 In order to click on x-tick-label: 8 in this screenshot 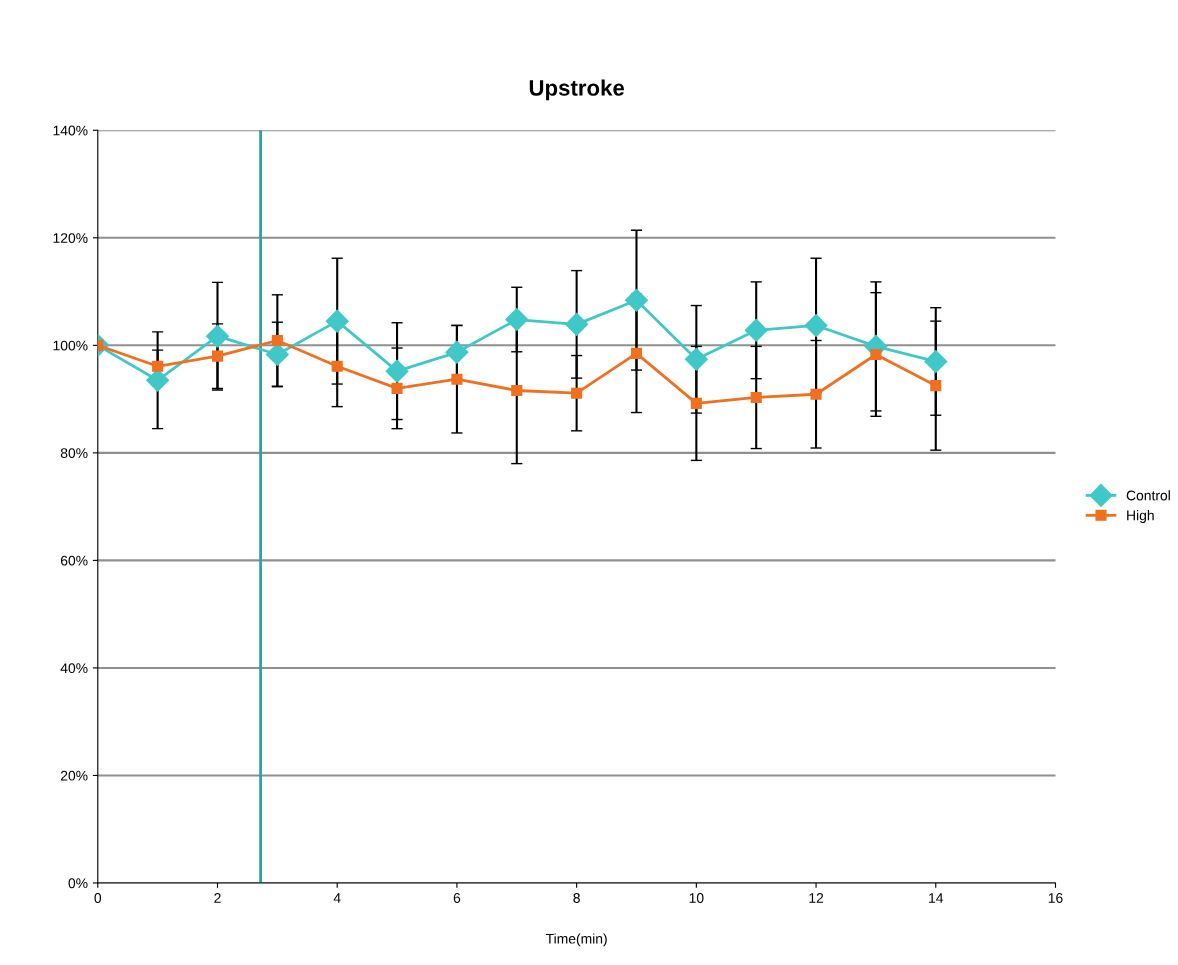, I will do `click(576, 898)`.